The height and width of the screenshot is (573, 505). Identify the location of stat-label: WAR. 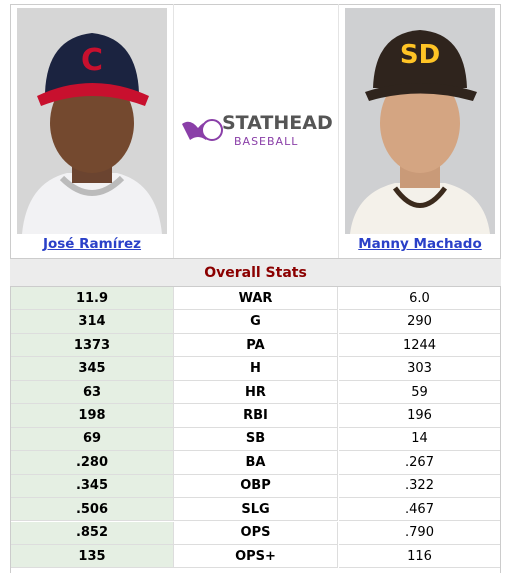
(256, 299).